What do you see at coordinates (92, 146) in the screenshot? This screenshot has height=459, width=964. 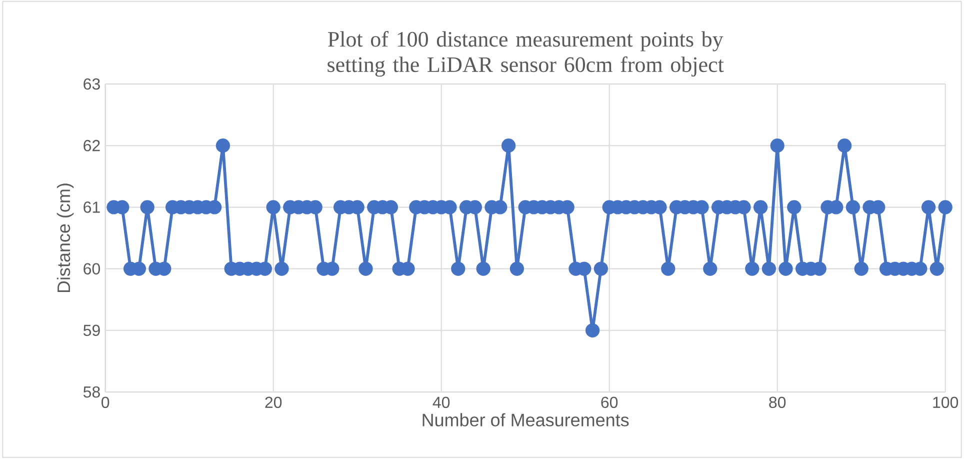 I see `y-tick-label: 62` at bounding box center [92, 146].